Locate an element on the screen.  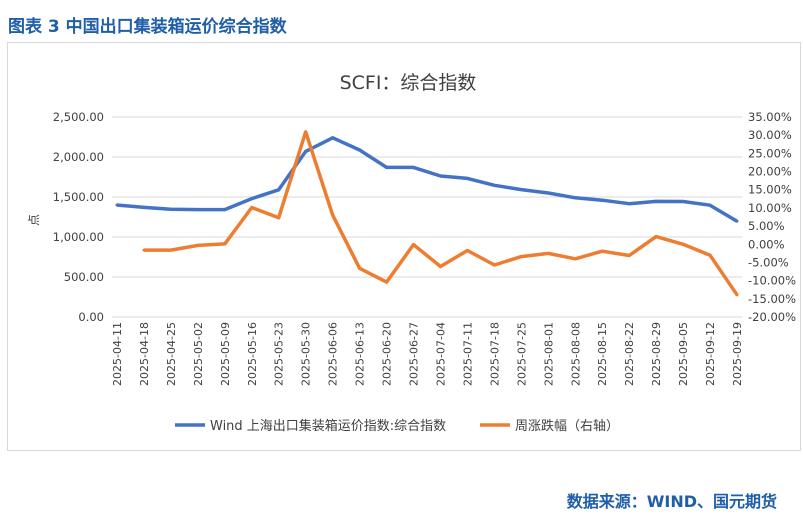
x-tick-label: 2025-05-30 is located at coordinates (306, 354).